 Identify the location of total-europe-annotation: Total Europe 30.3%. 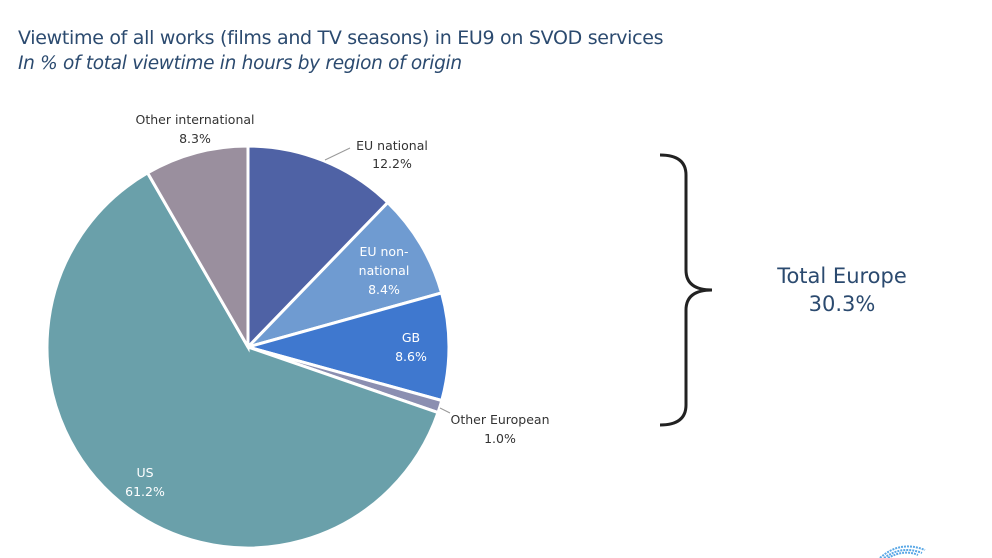
(842, 290).